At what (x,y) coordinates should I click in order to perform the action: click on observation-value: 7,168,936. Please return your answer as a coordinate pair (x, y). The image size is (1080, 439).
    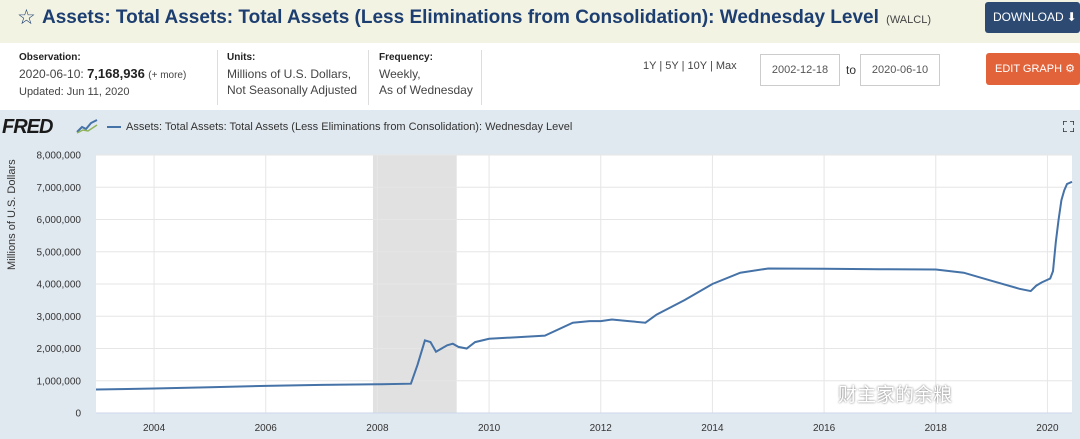
    Looking at the image, I should click on (116, 73).